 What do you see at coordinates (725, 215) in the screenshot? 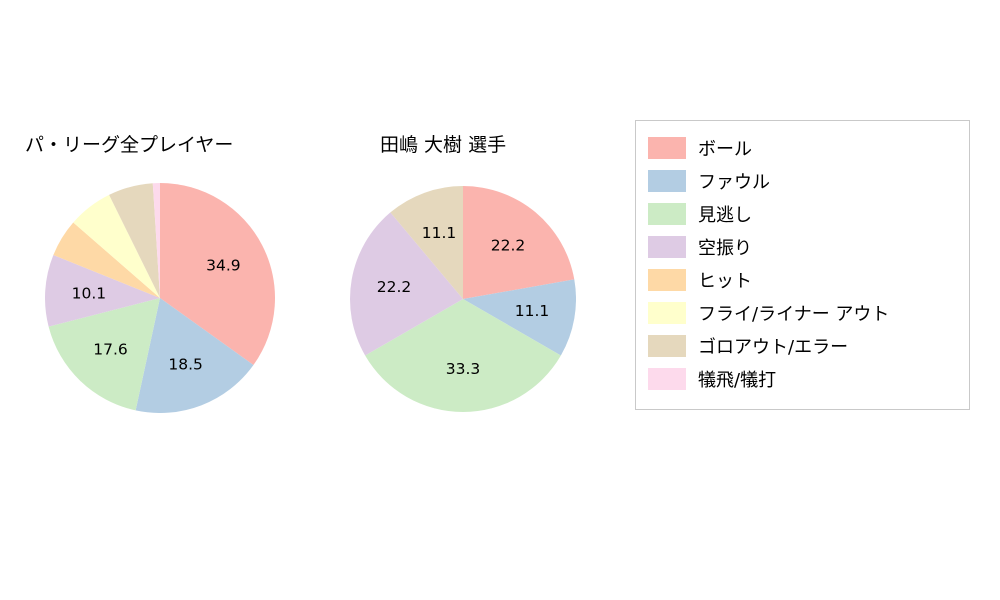
I see `legend-item-label: 見逃し` at bounding box center [725, 215].